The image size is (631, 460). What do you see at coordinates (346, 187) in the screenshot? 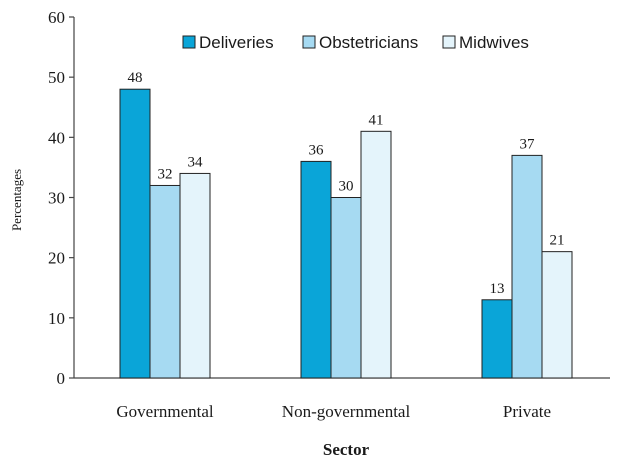
I see `data-label: 30` at bounding box center [346, 187].